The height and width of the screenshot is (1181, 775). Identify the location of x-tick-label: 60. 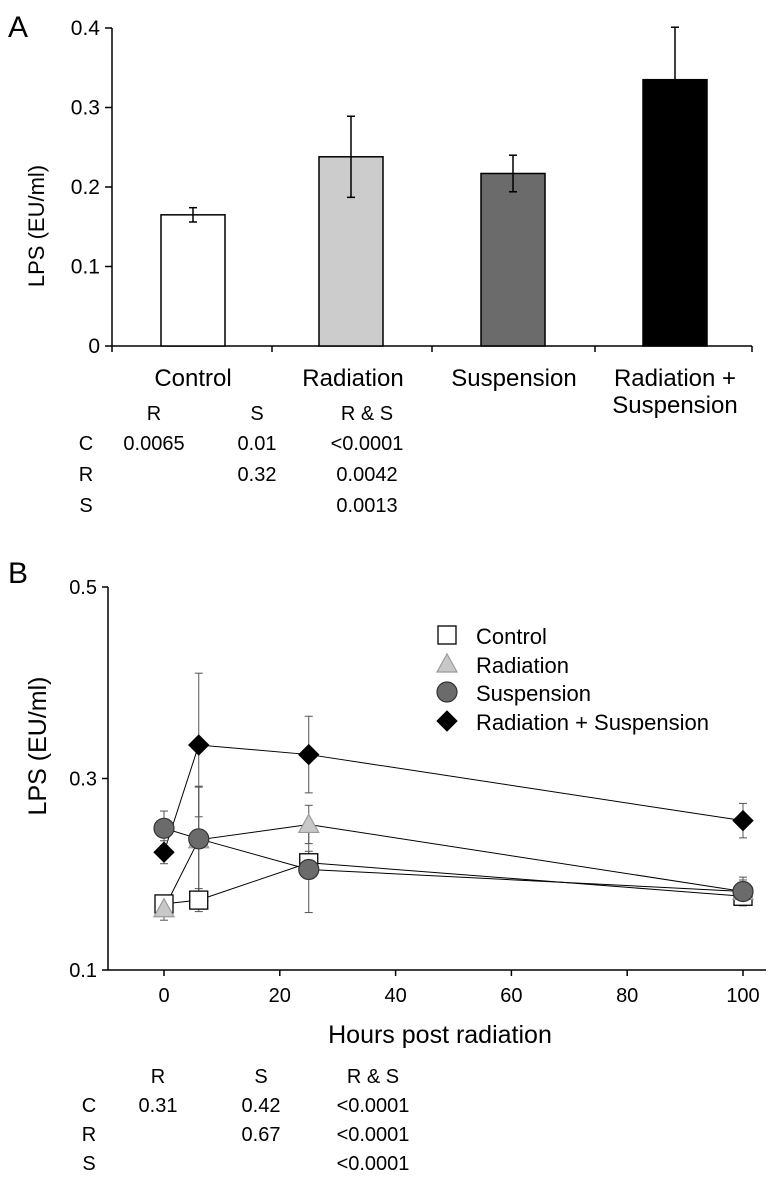
(511, 996).